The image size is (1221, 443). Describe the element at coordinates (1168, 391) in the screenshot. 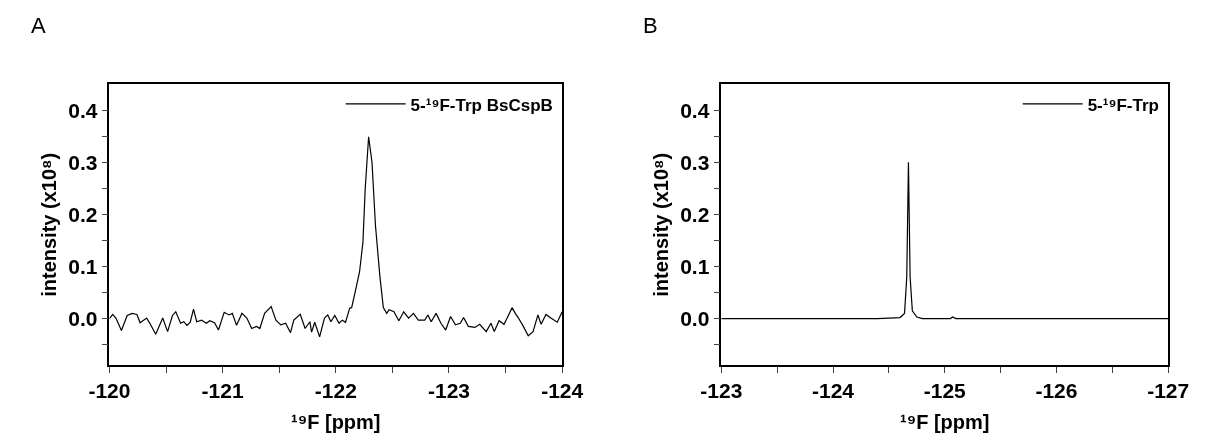

I see `x-tick-label: -127` at that location.